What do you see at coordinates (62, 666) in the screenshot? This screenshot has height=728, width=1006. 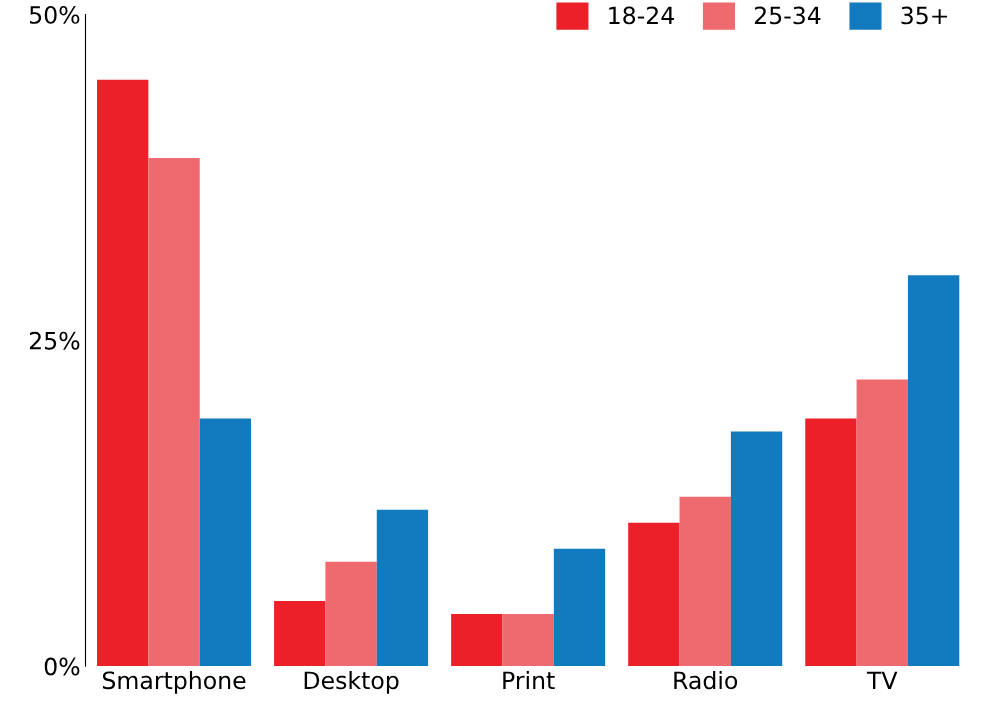 I see `y-tick-label: 0%` at bounding box center [62, 666].